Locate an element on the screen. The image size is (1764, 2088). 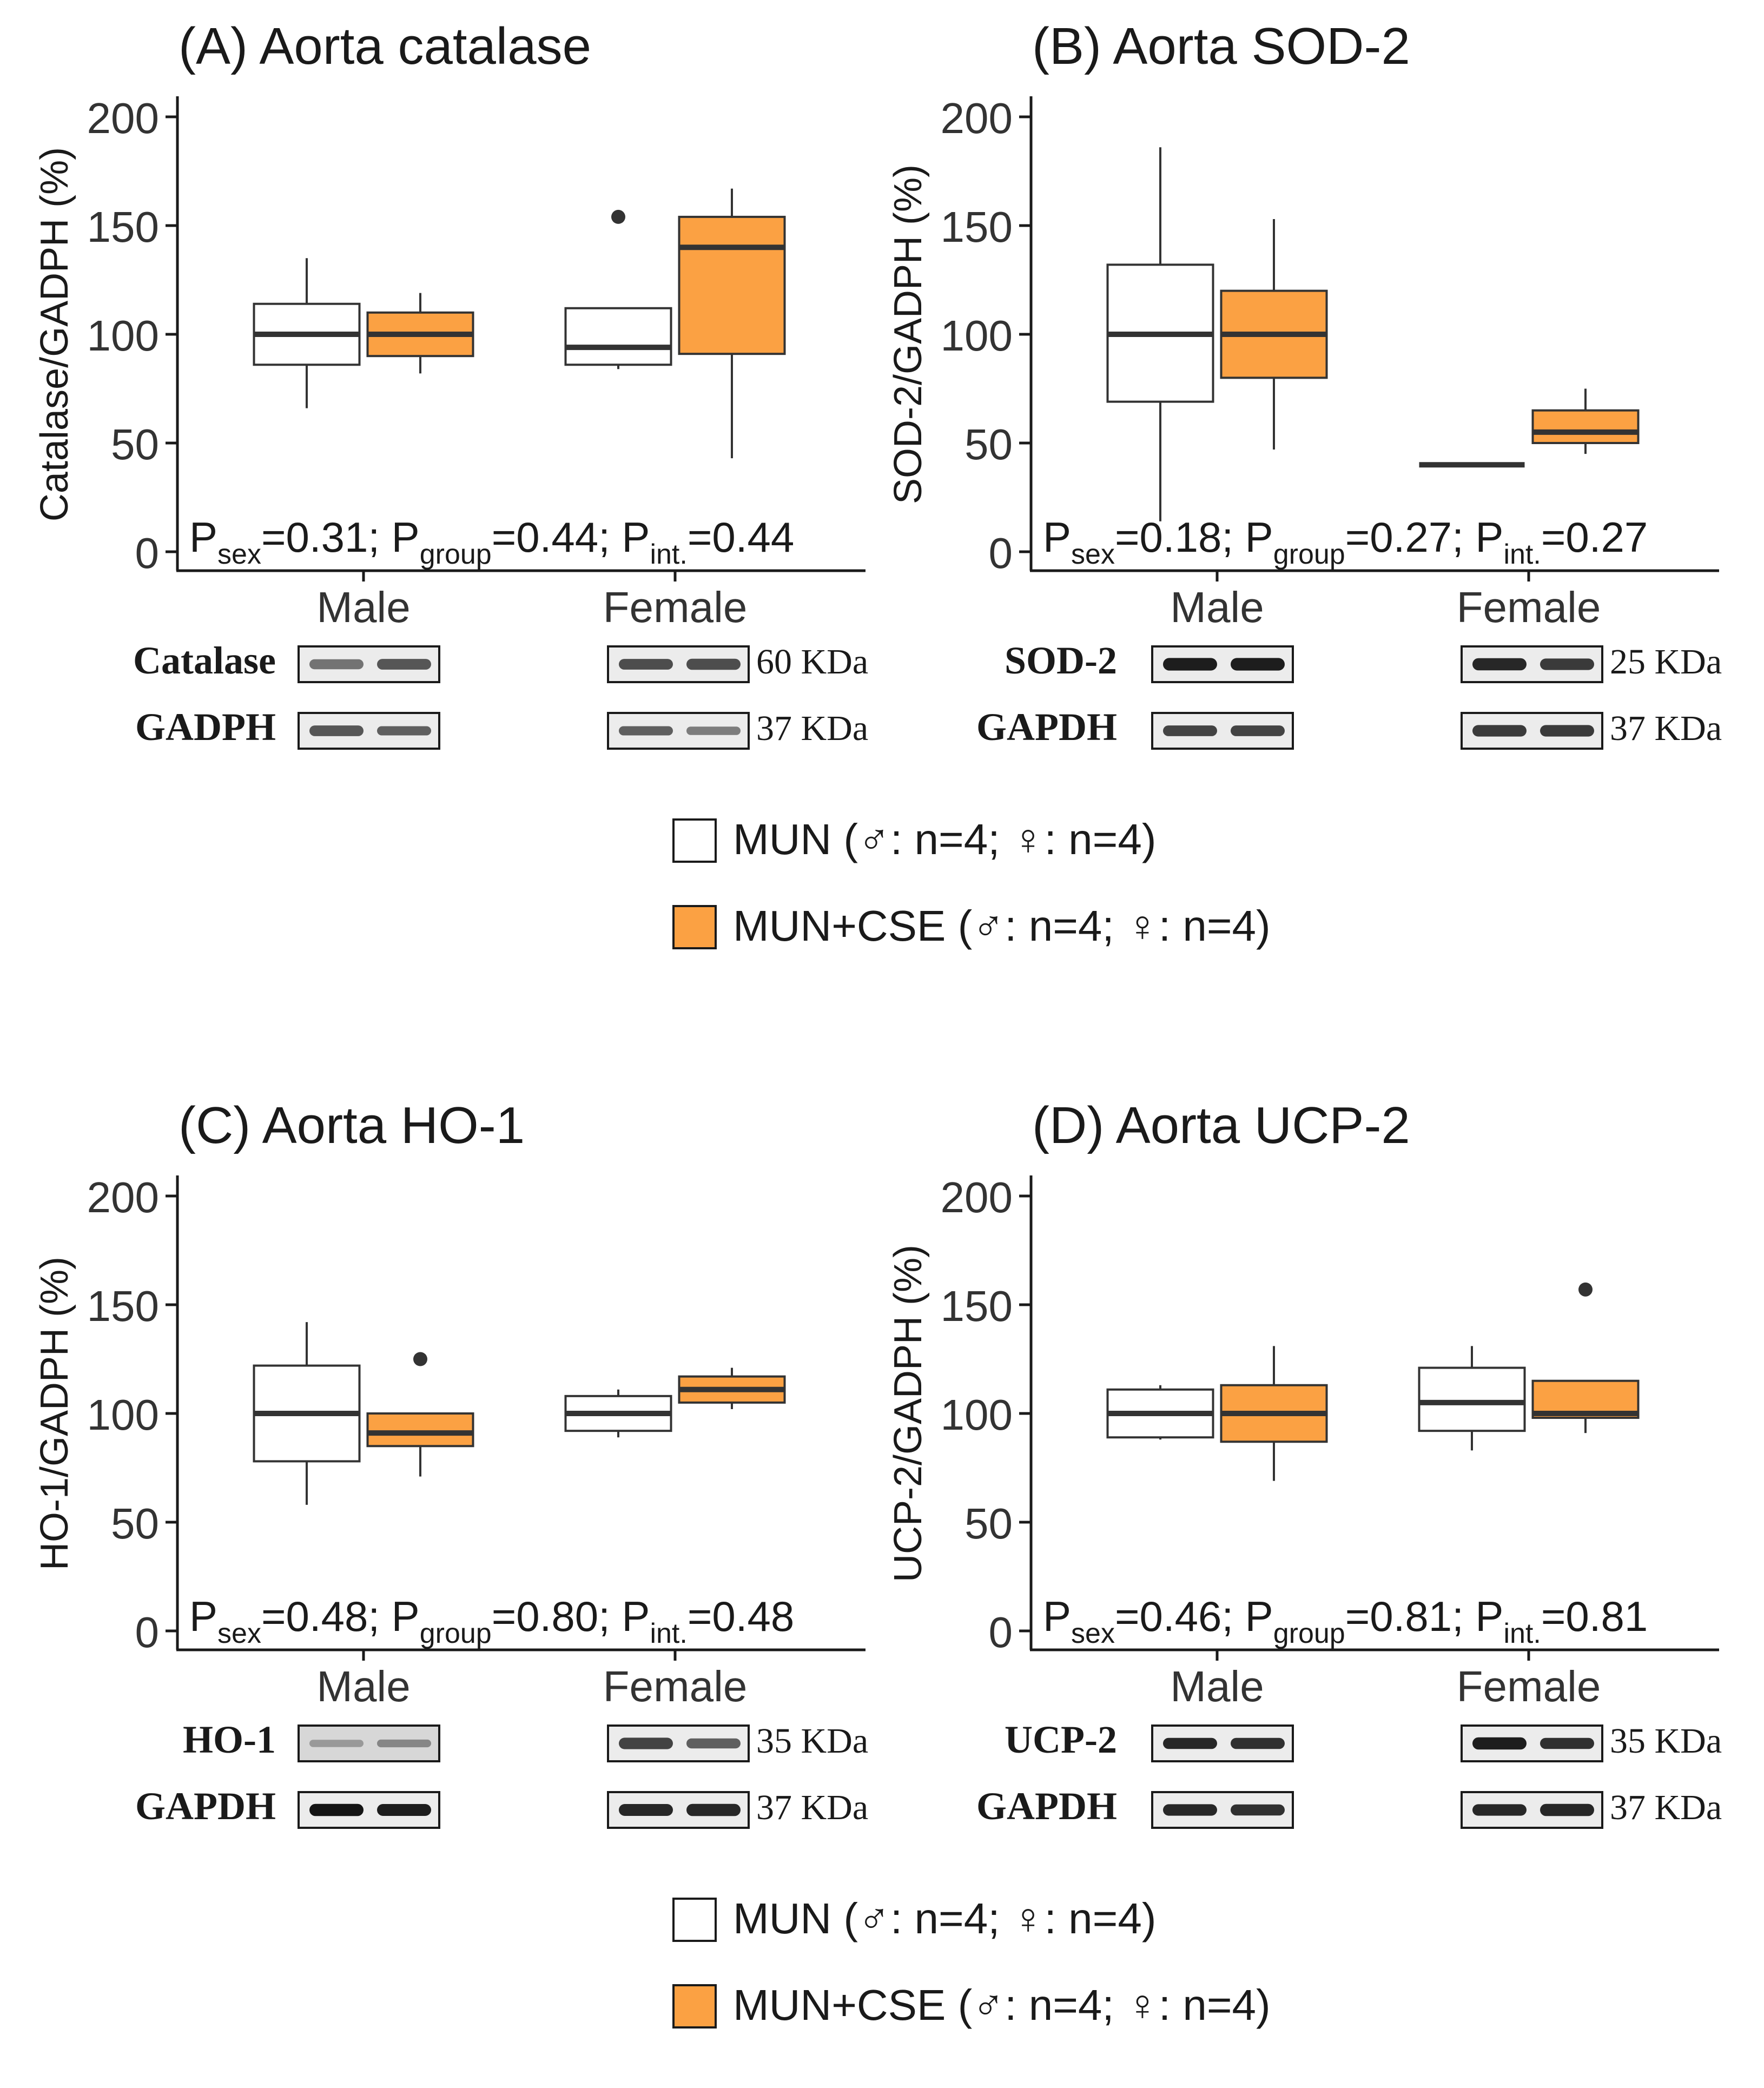
outlier-point is located at coordinates (1586, 1289).